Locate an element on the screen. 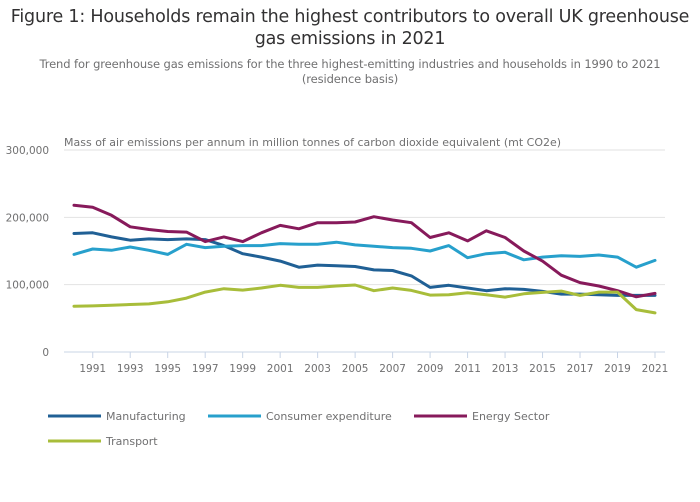 Image resolution: width=700 pixels, height=502 pixels. y-tick-label: 100,000 is located at coordinates (27, 286).